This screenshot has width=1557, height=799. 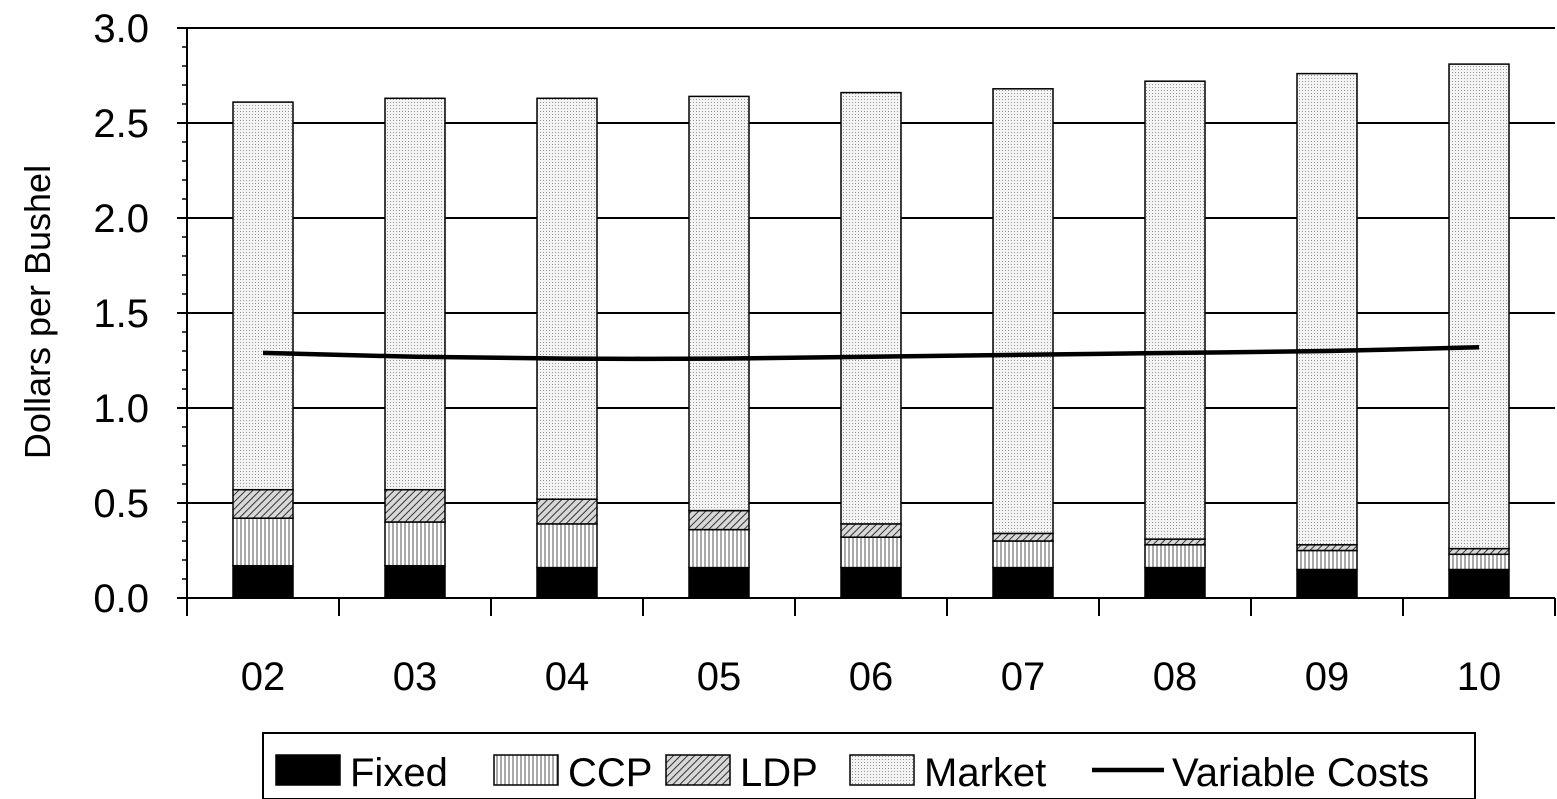 I want to click on variable-costs-line-layer, so click(x=871, y=353).